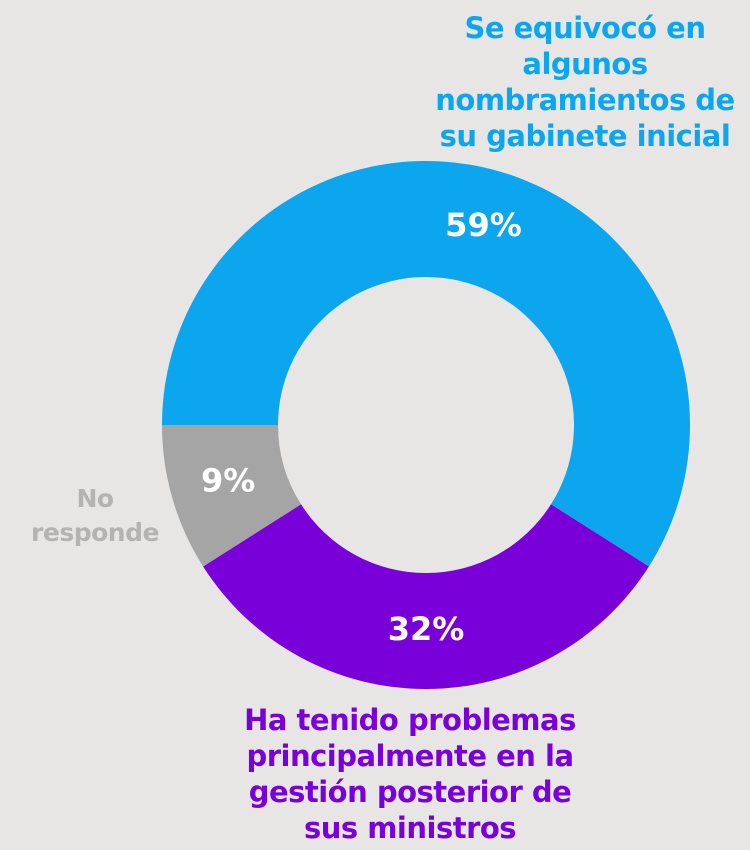 The image size is (750, 850). I want to click on value-label: 32%, so click(426, 629).